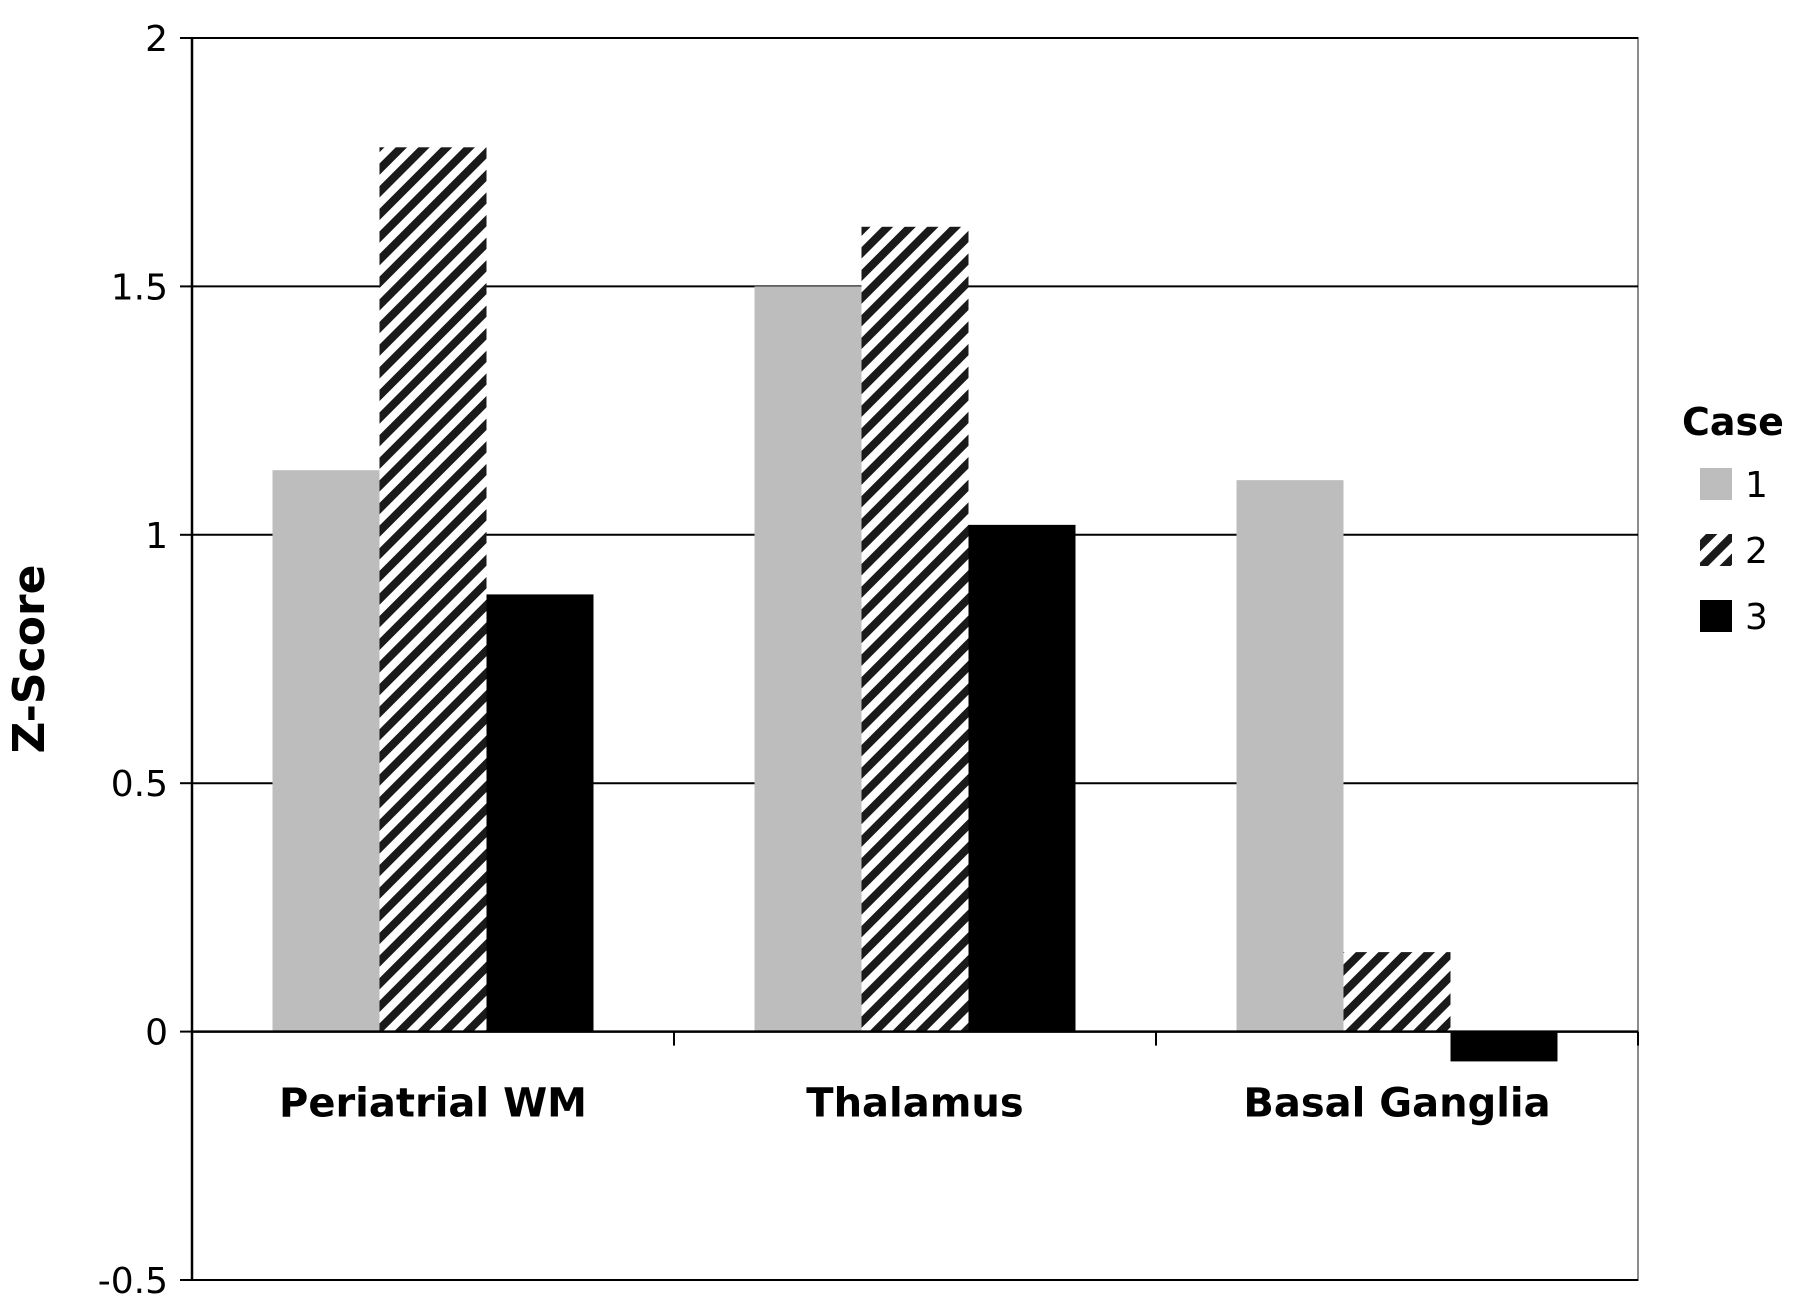 This screenshot has height=1305, width=1800. I want to click on y-tick-label: 1.5, so click(139, 287).